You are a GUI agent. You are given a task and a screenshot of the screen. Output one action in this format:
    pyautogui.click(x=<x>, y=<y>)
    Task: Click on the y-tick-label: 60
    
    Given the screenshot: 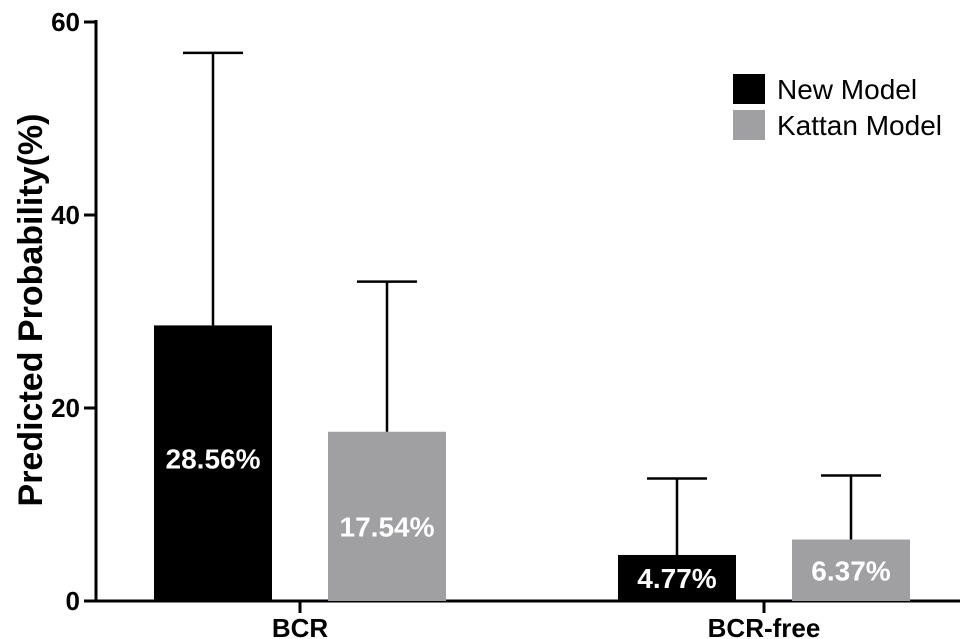 What is the action you would take?
    pyautogui.click(x=65, y=22)
    